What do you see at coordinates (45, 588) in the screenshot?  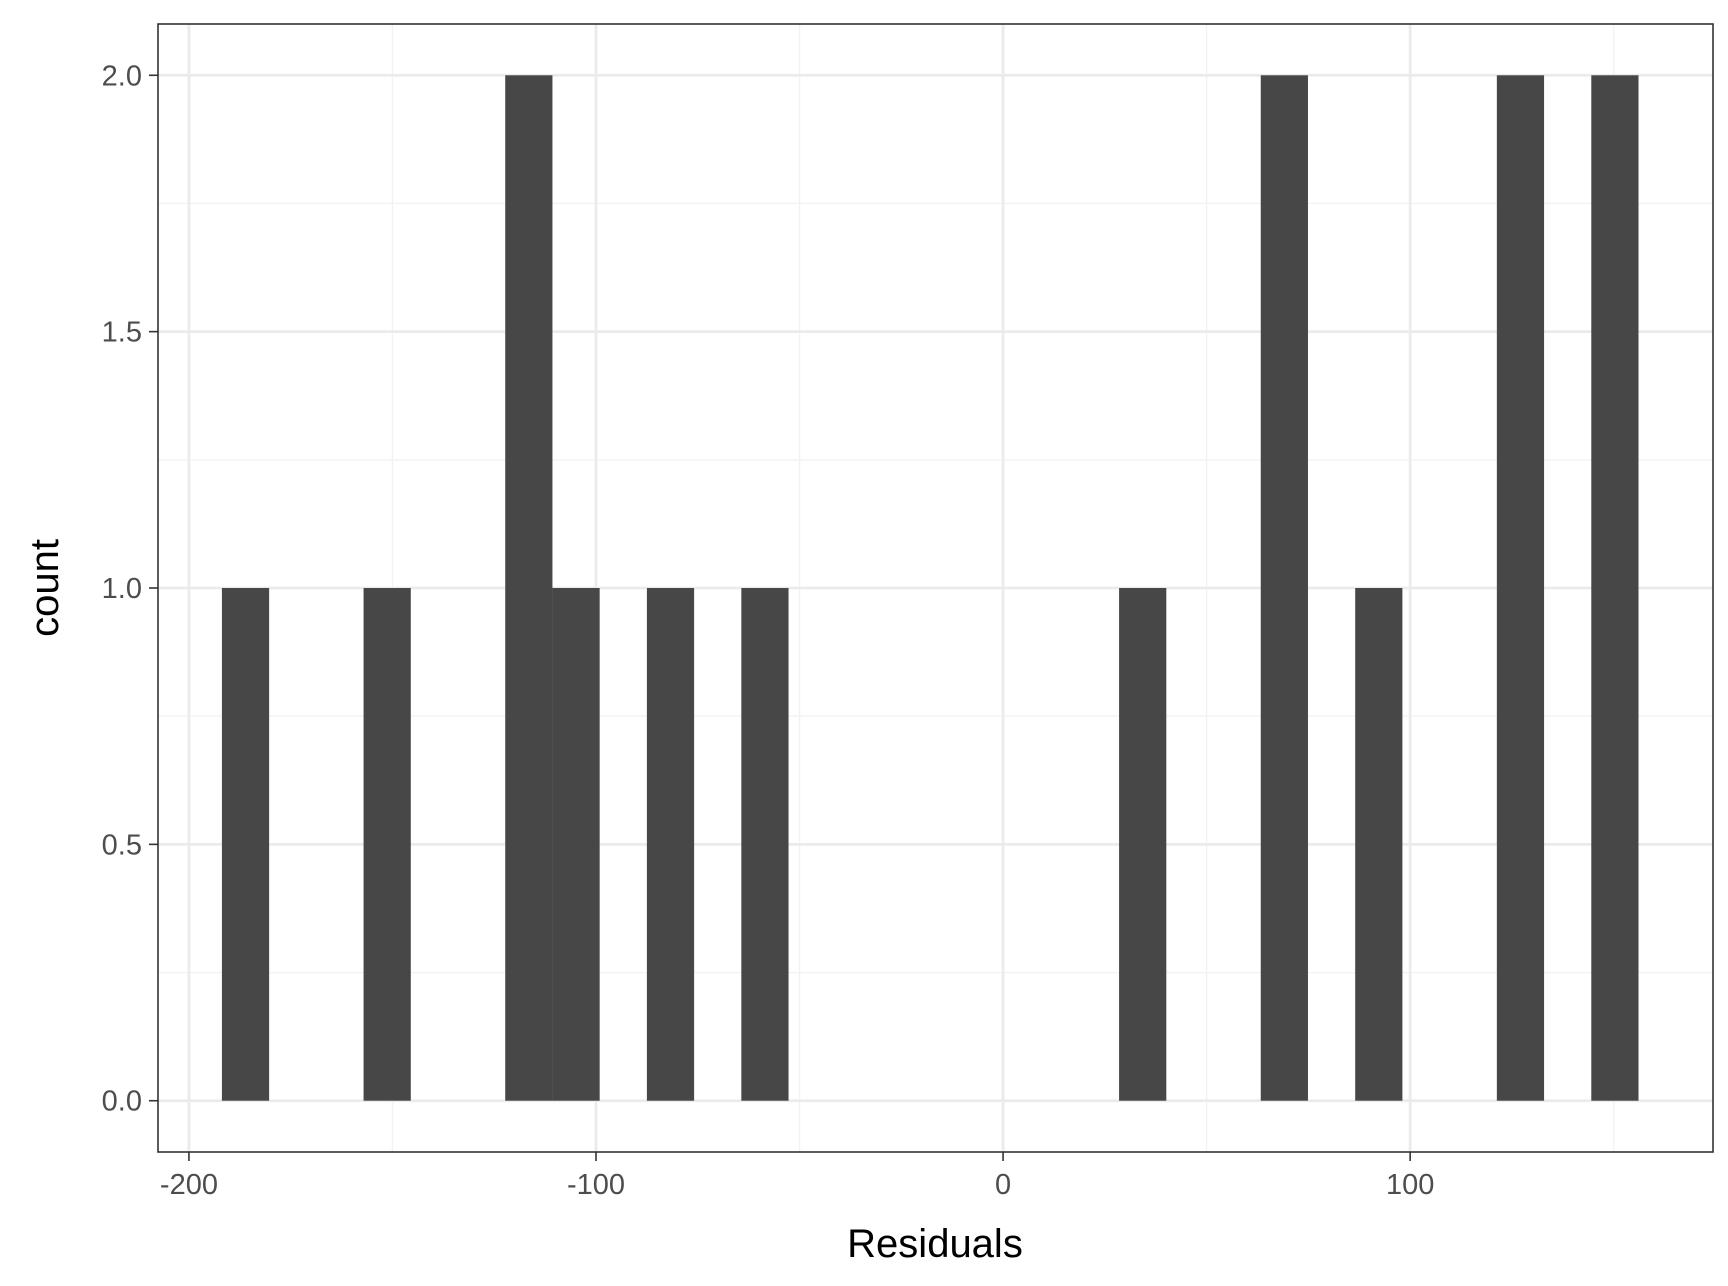 I see `y-axis-title: count` at bounding box center [45, 588].